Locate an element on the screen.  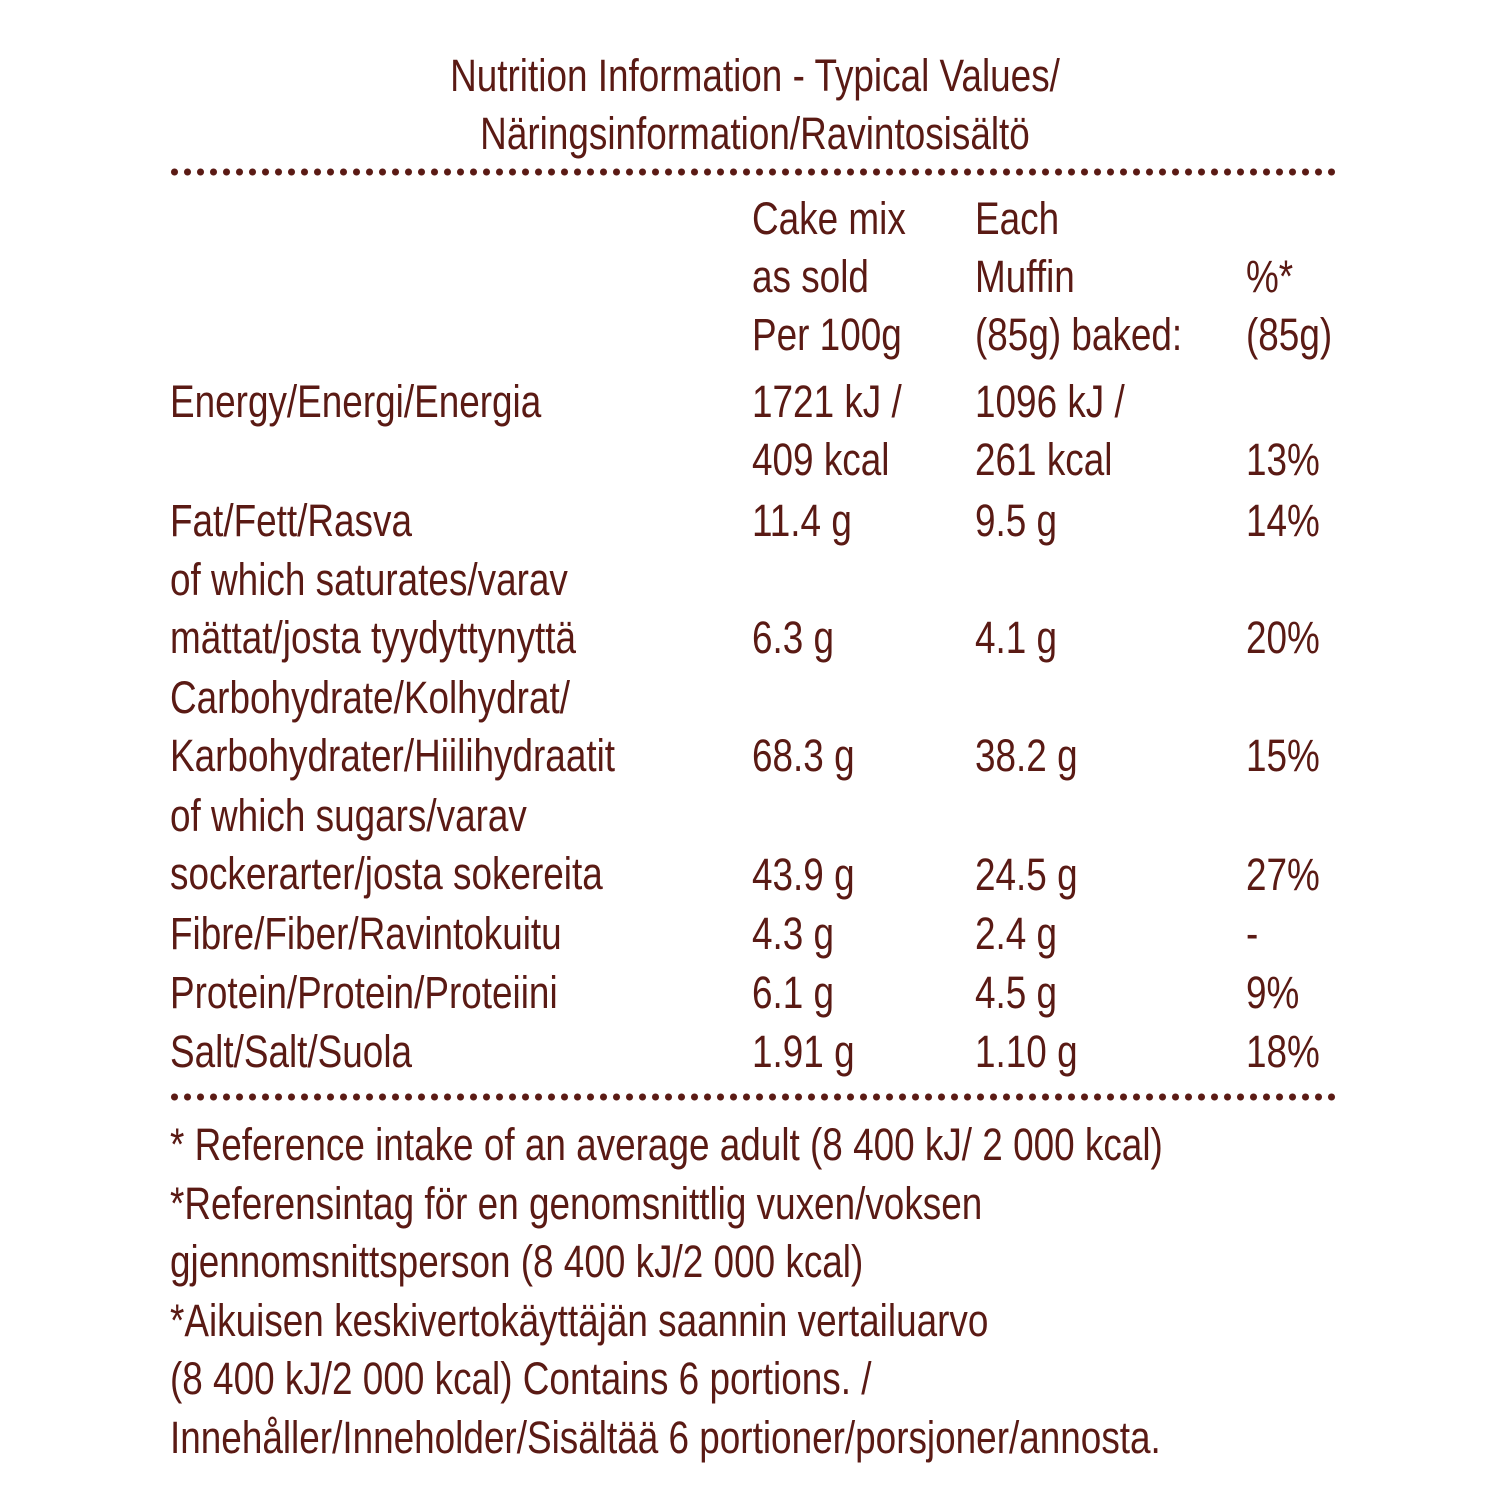
bottom-dotted-divider is located at coordinates (753, 1097).